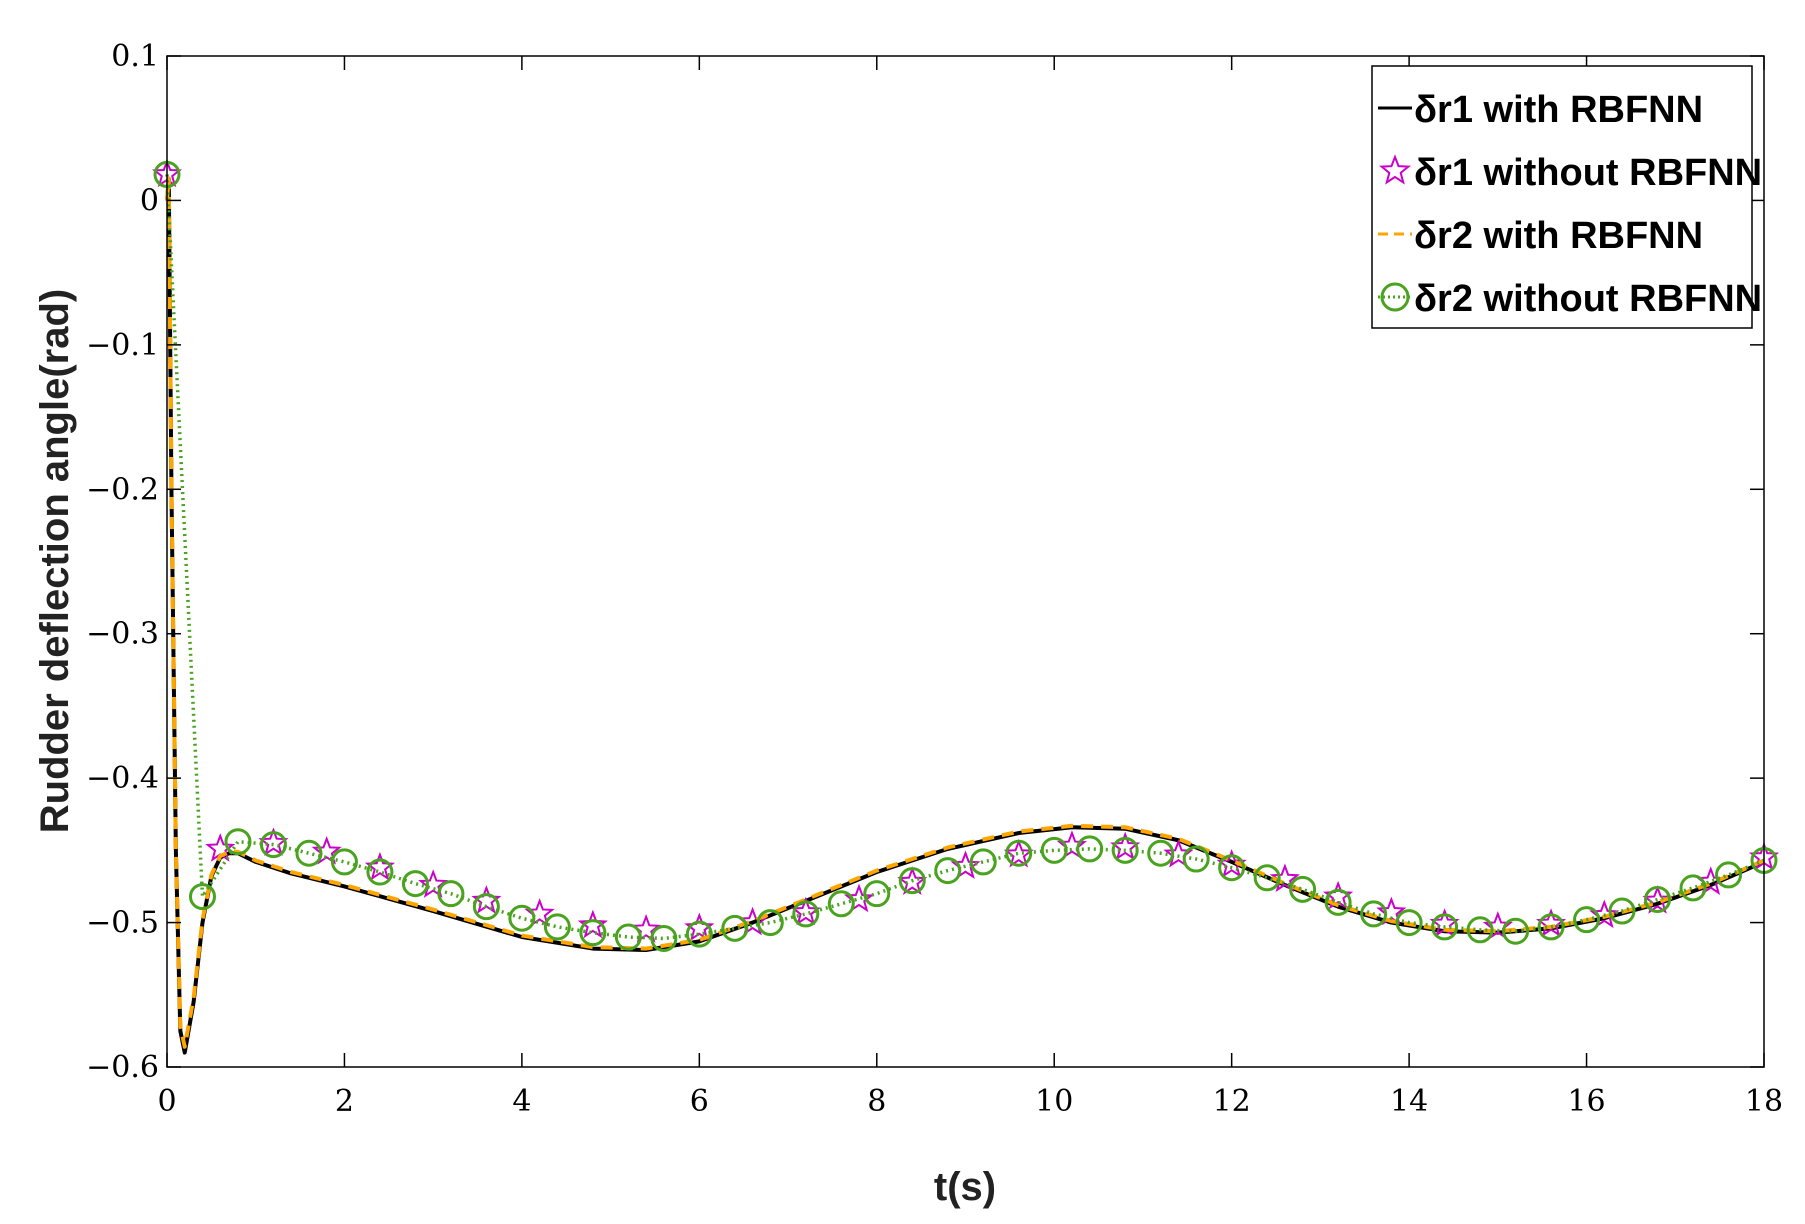 The height and width of the screenshot is (1224, 1805). What do you see at coordinates (1588, 173) in the screenshot?
I see `legend-label: δr1 without RBFNN` at bounding box center [1588, 173].